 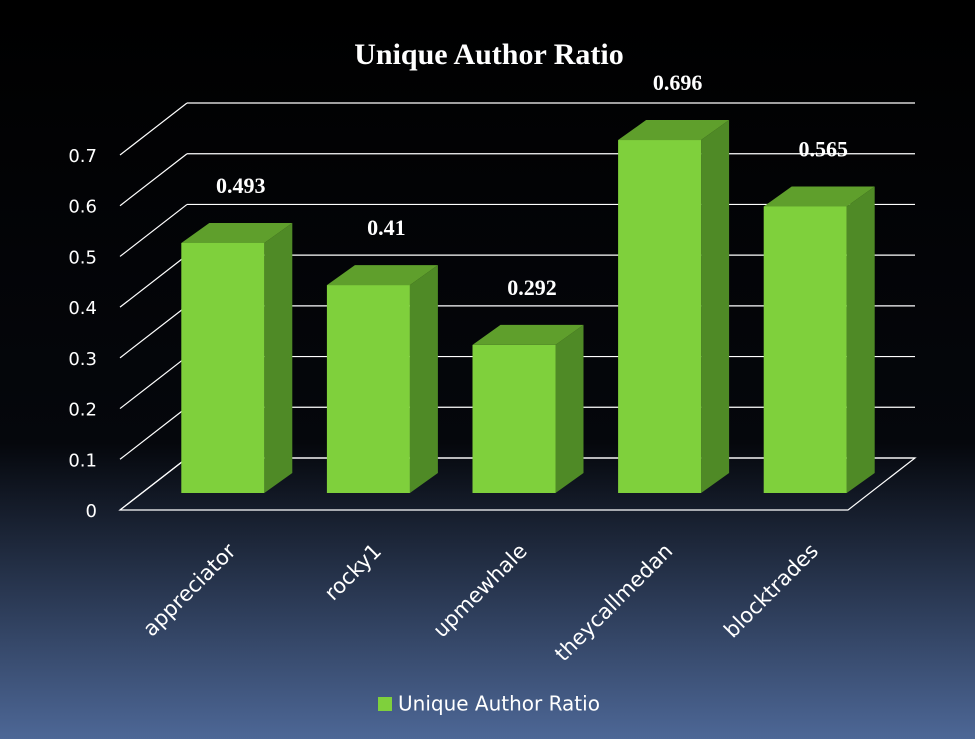 I want to click on y-tick-label: 0, so click(x=91, y=511).